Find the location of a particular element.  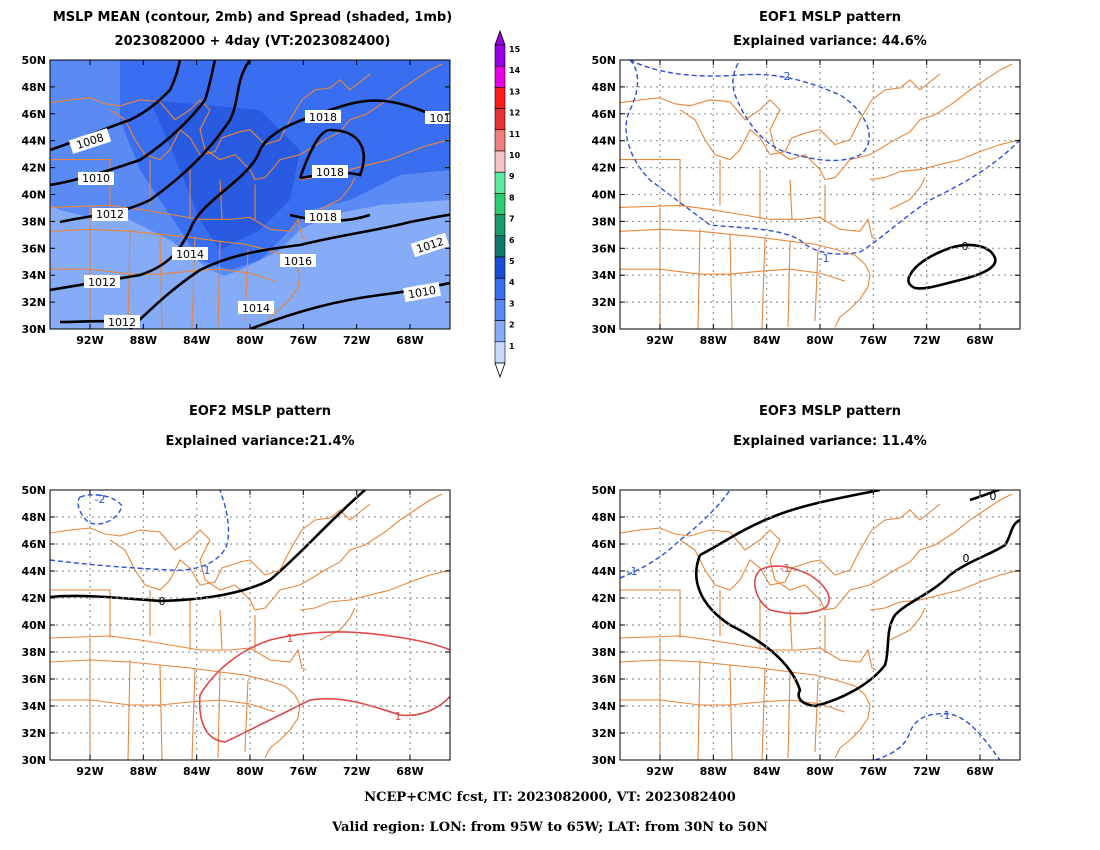

eof3-title-1: EOF3 MSLP pattern is located at coordinates (829, 411).